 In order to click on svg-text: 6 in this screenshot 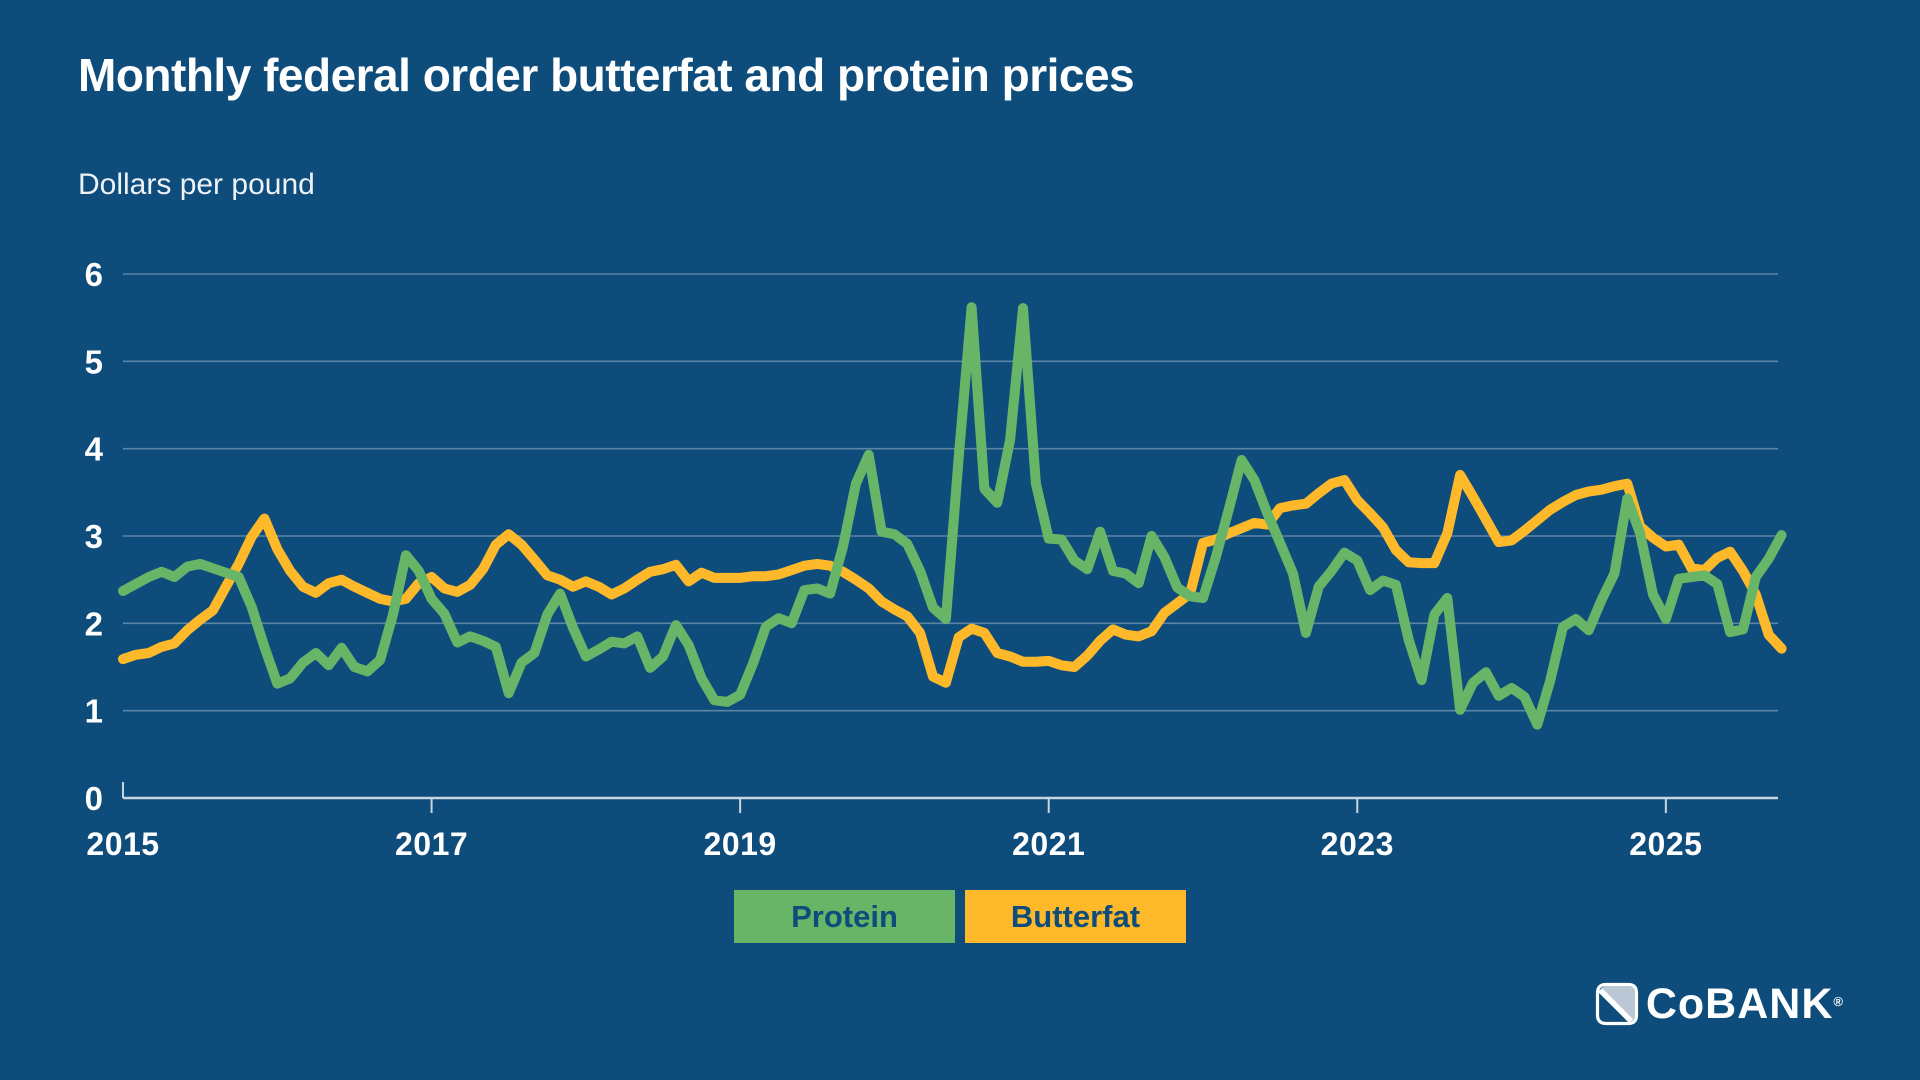, I will do `click(94, 274)`.